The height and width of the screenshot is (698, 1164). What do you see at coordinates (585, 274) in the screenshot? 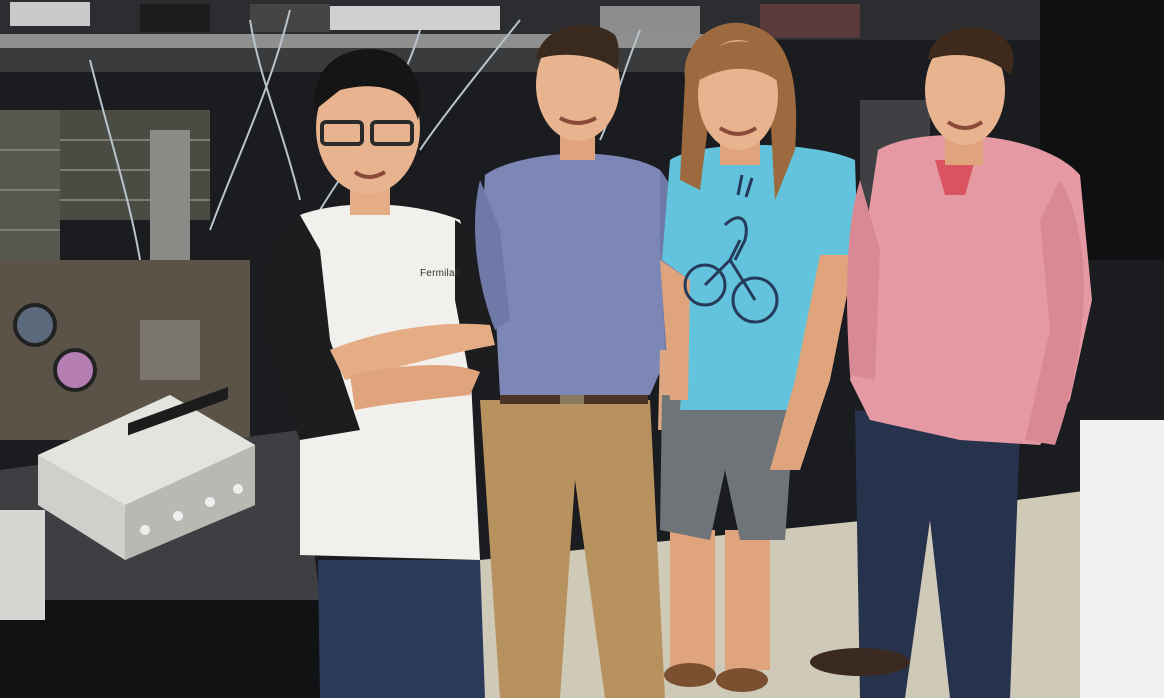
I see `blue-check-shirt` at bounding box center [585, 274].